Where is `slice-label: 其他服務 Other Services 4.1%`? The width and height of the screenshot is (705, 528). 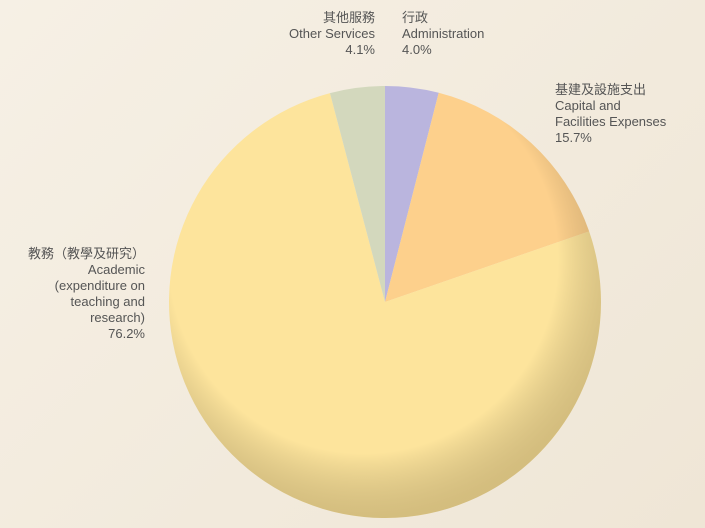
slice-label: 其他服務 Other Services 4.1% is located at coordinates (332, 34).